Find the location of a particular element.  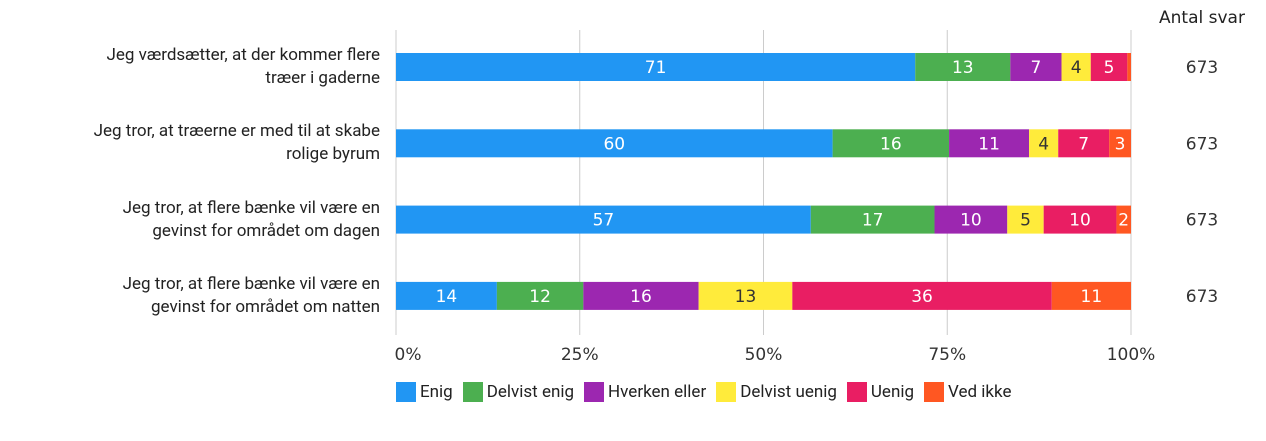

legend-label: Delvist enig is located at coordinates (530, 392).